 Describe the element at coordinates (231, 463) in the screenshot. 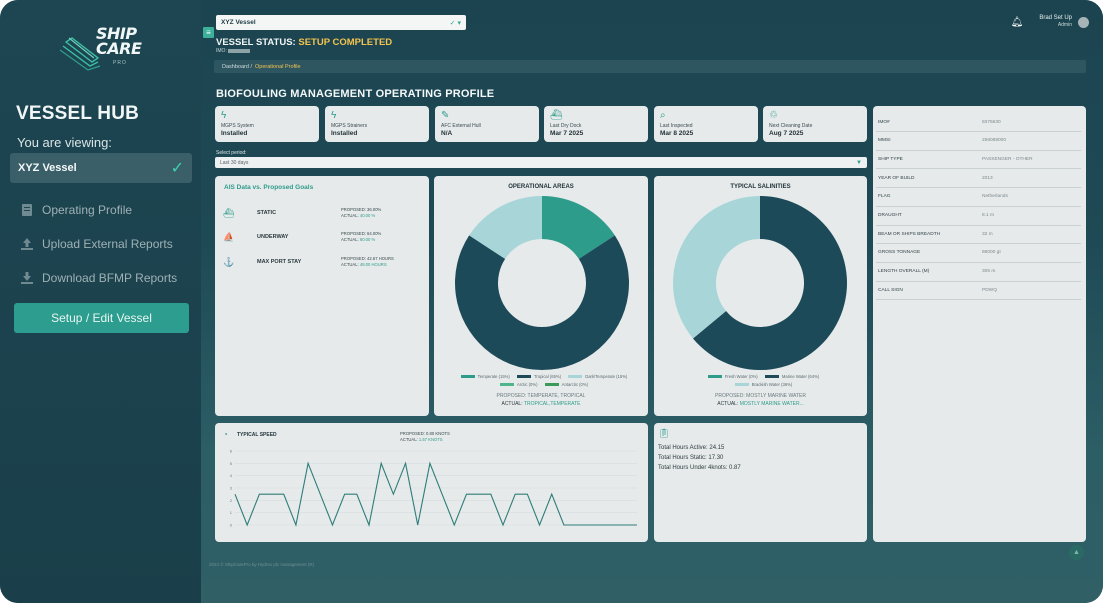

I see `y-tick-label: 5` at that location.